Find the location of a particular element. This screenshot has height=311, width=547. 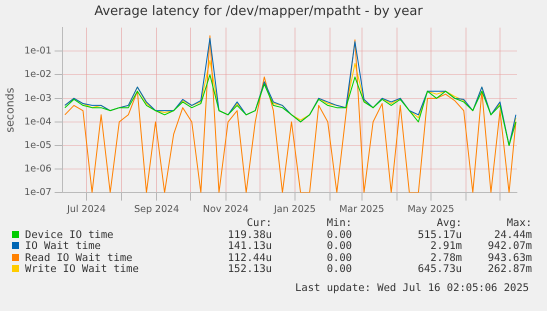

legend-label: Read IO Wait time is located at coordinates (79, 258).